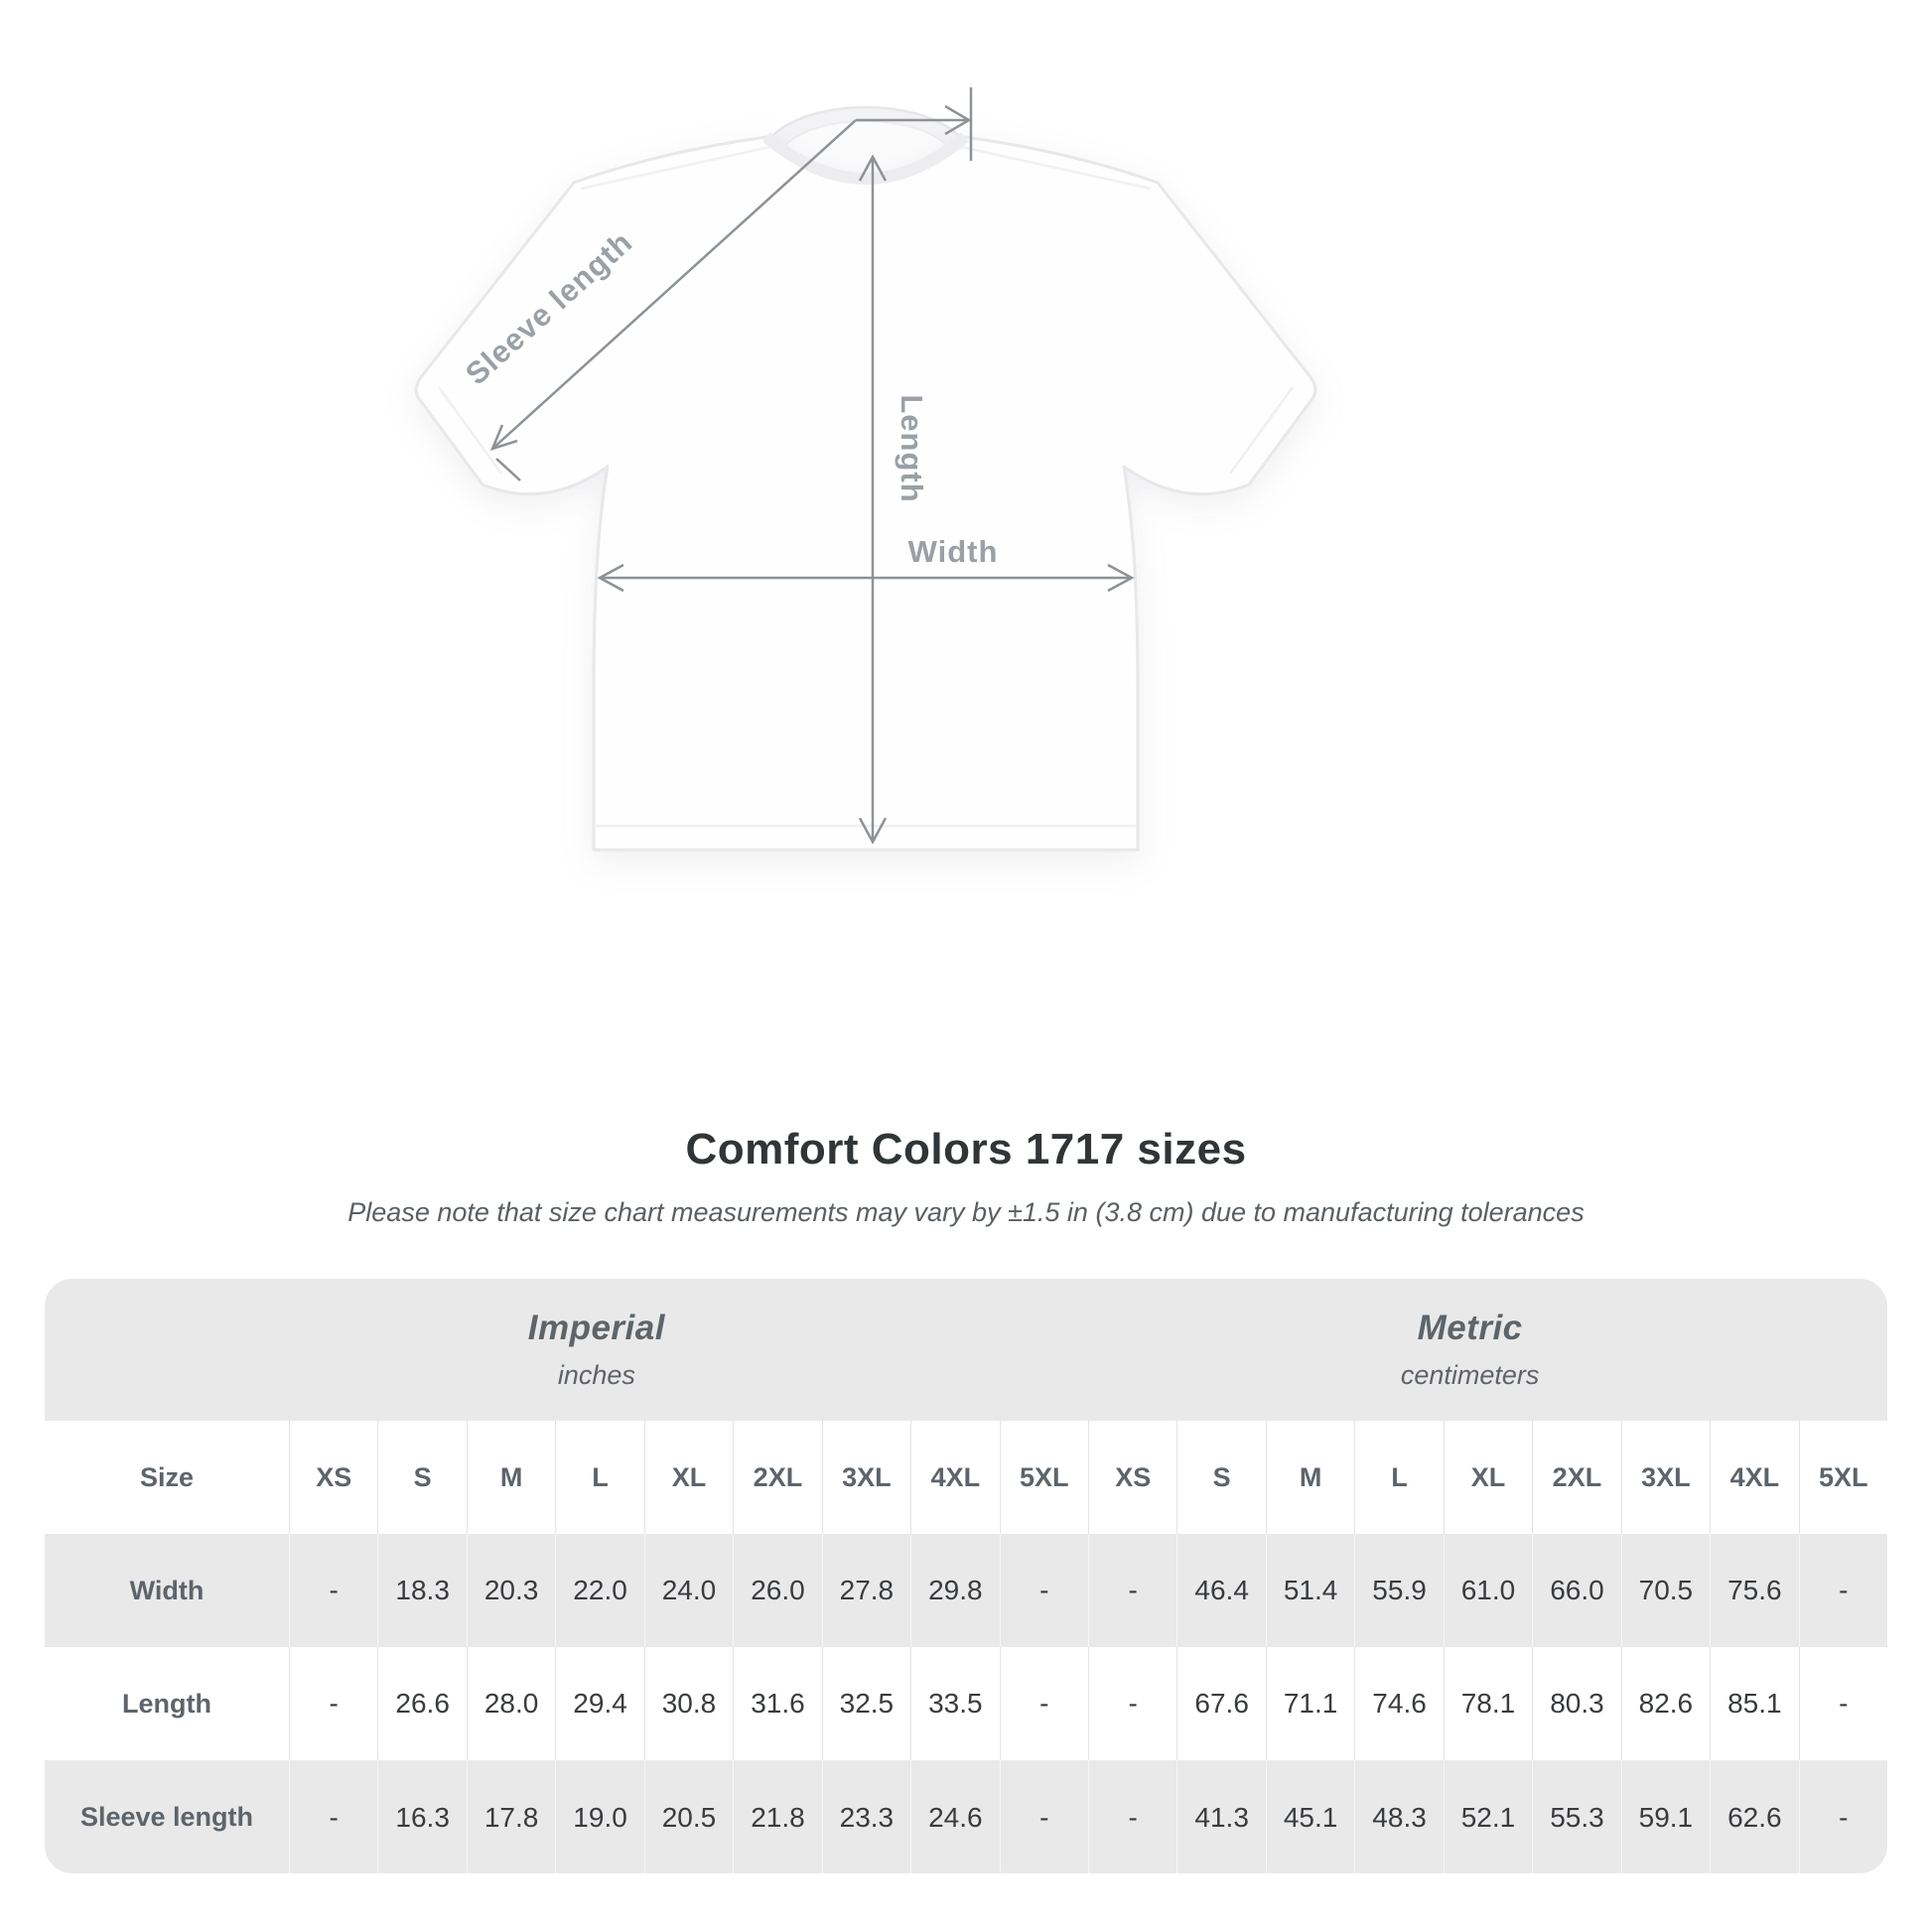  I want to click on value-cell: 62.6, so click(1754, 1817).